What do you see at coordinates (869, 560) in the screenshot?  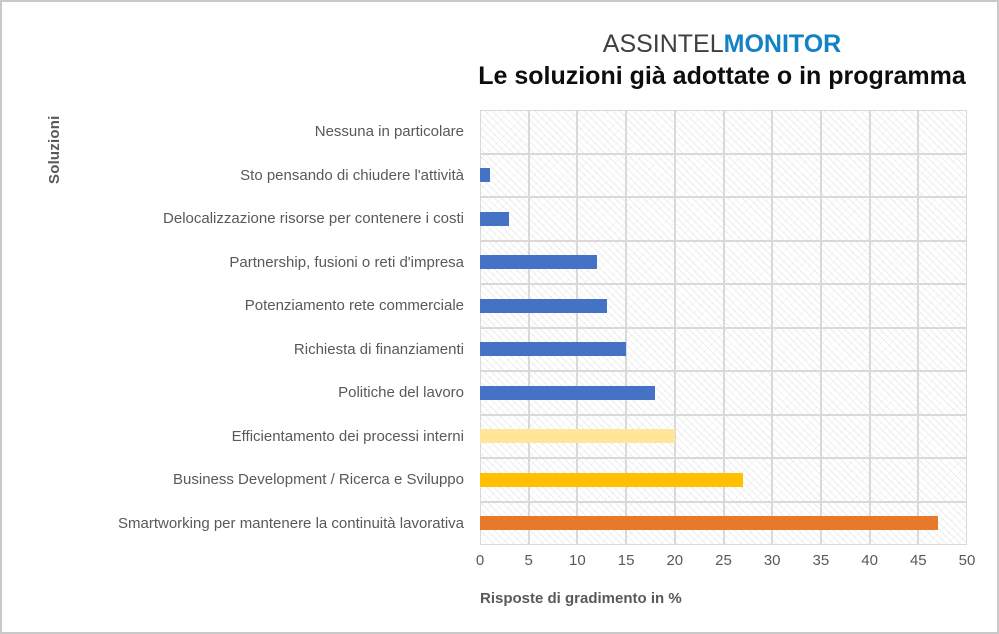 I see `x-tick-label: 40` at bounding box center [869, 560].